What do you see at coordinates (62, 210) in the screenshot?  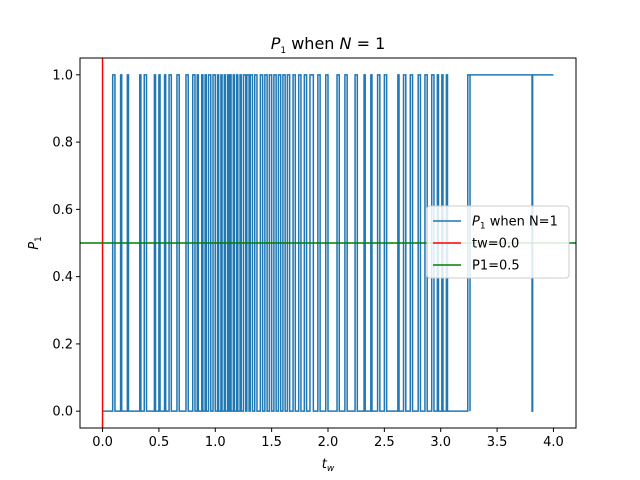 I see `y-tick-label: 0.6` at bounding box center [62, 210].